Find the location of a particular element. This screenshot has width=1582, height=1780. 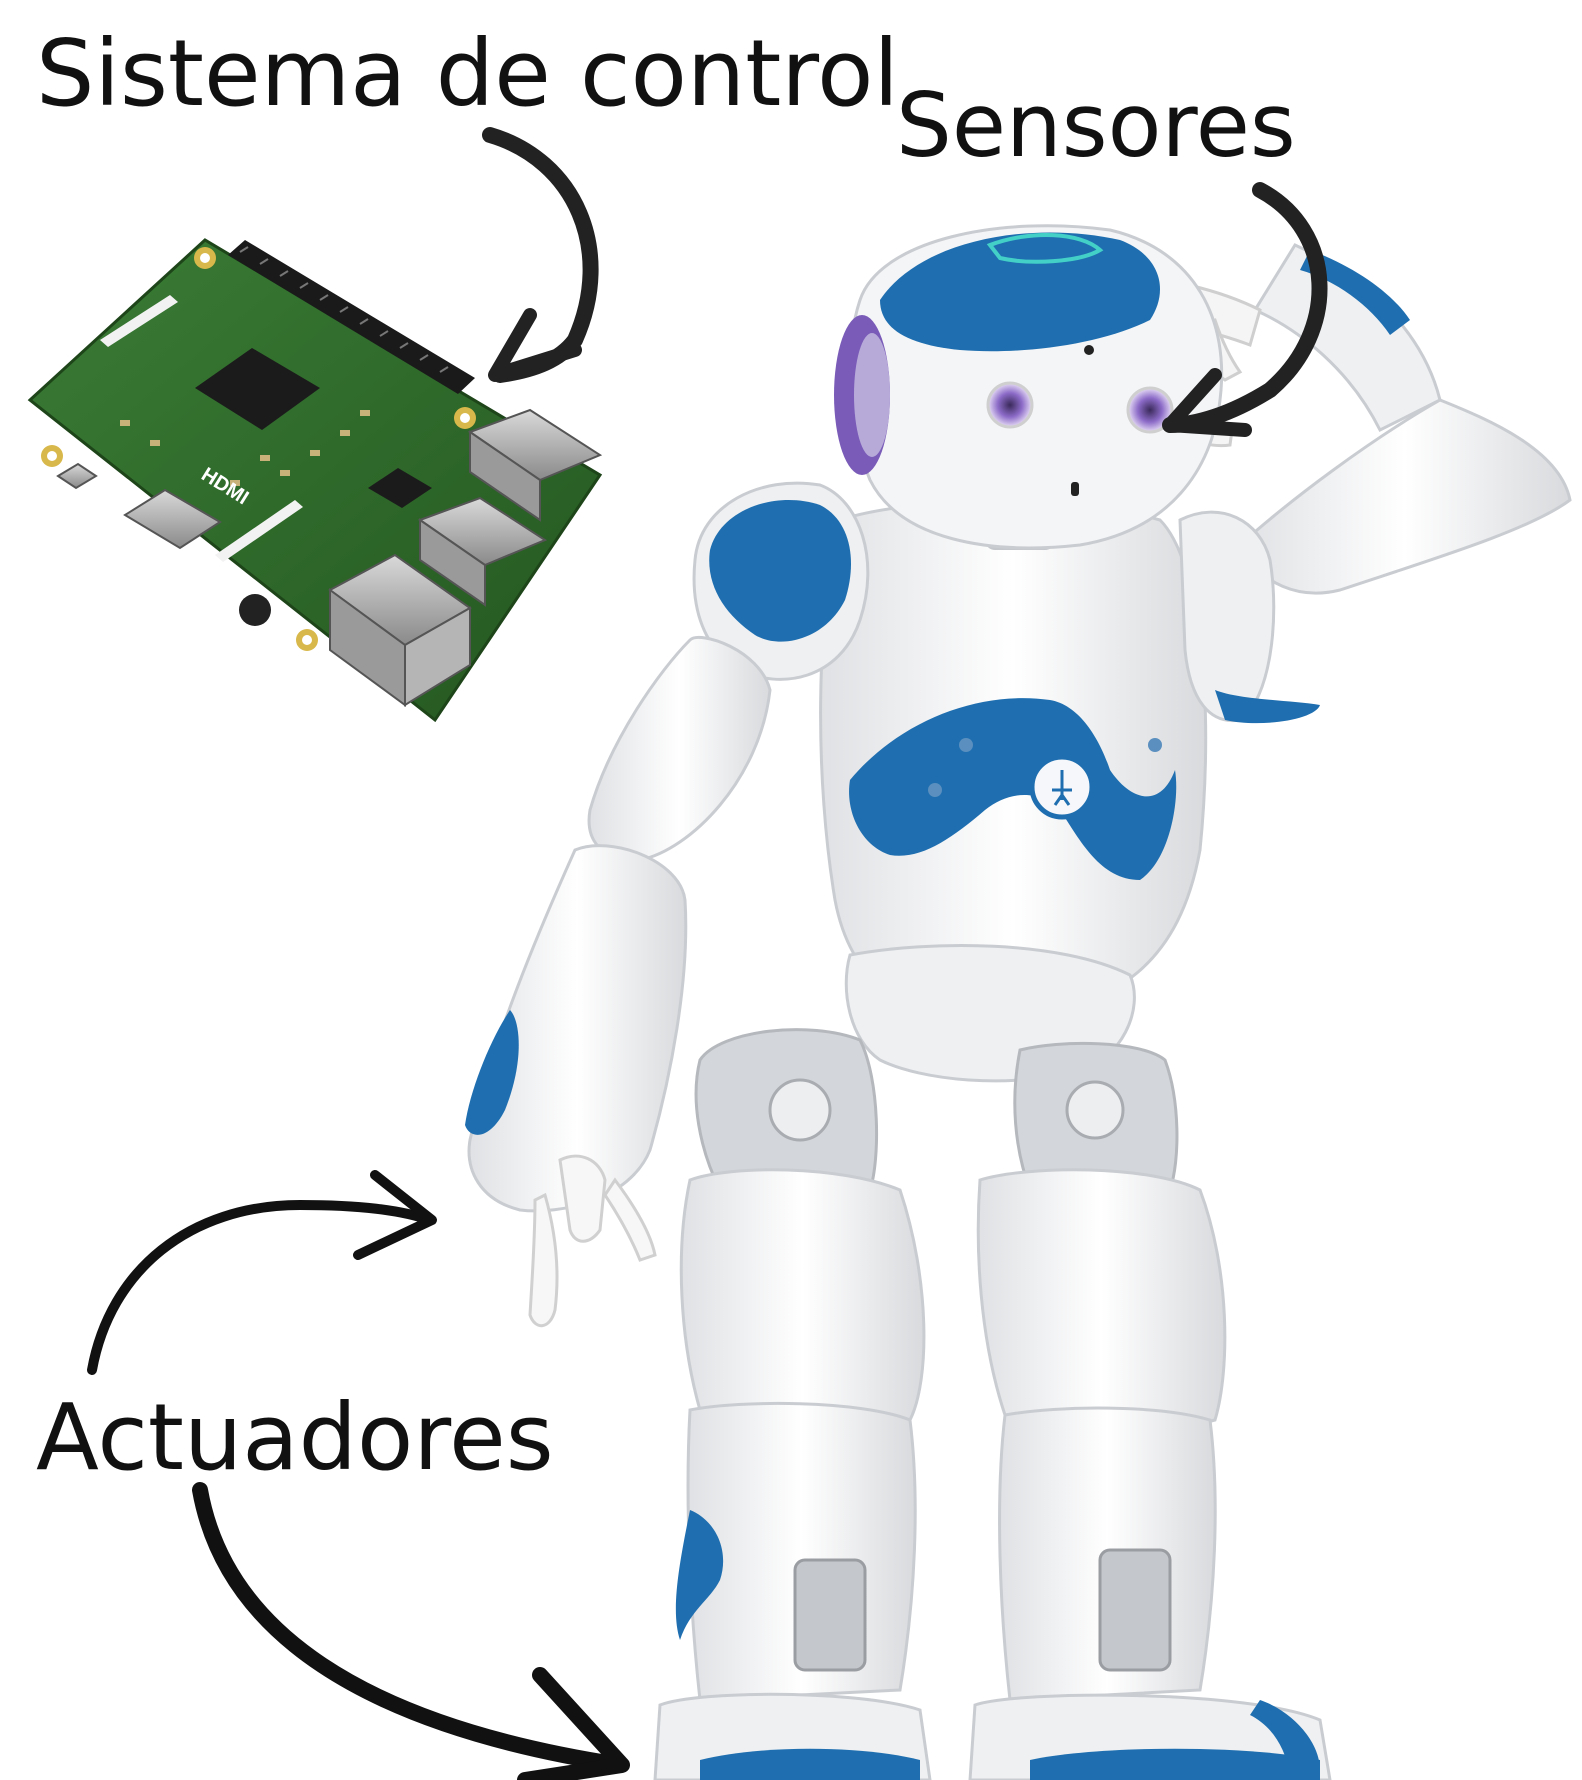

raspberry-pi-board: HDMI ETHERNET is located at coordinates (315, 484).